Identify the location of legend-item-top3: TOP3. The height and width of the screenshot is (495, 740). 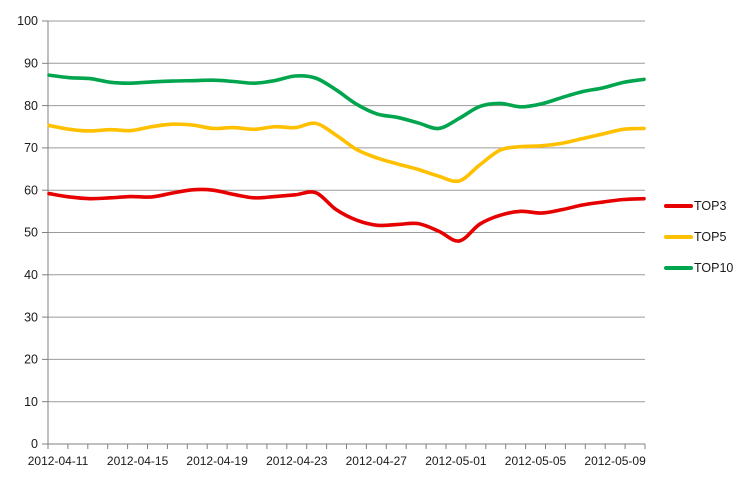
(698, 205).